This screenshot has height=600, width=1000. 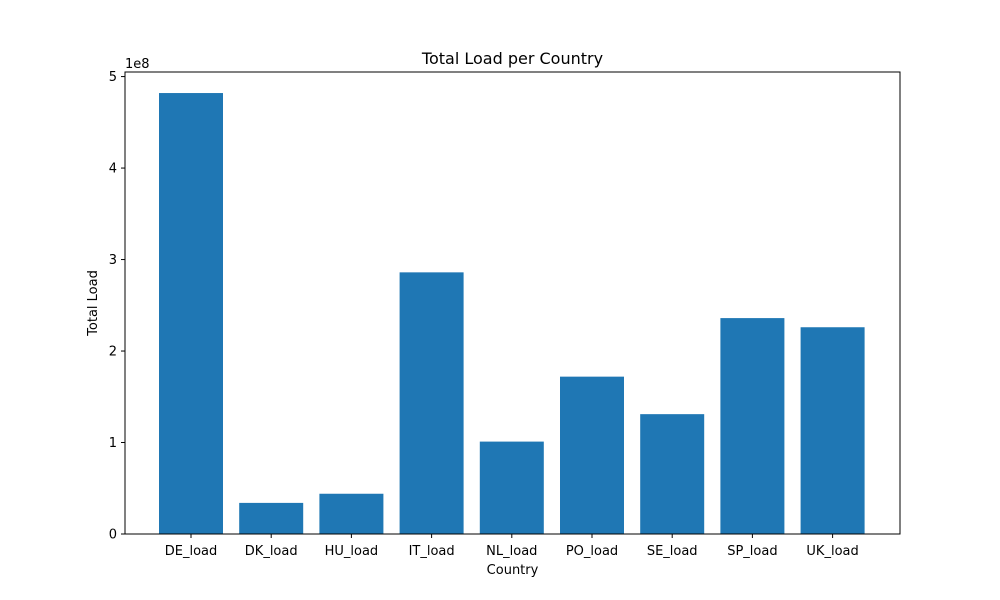 What do you see at coordinates (351, 513) in the screenshot?
I see `bar-HU_load` at bounding box center [351, 513].